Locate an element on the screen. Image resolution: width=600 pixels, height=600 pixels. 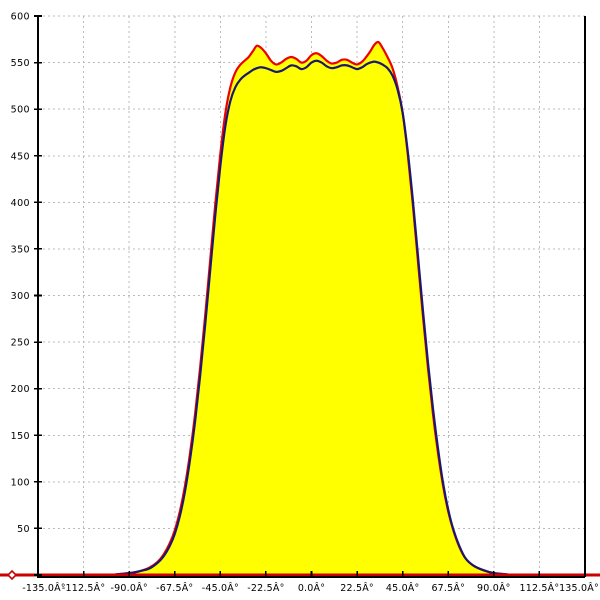
x-axis-tick-label: 90.0Â° is located at coordinates (494, 588).